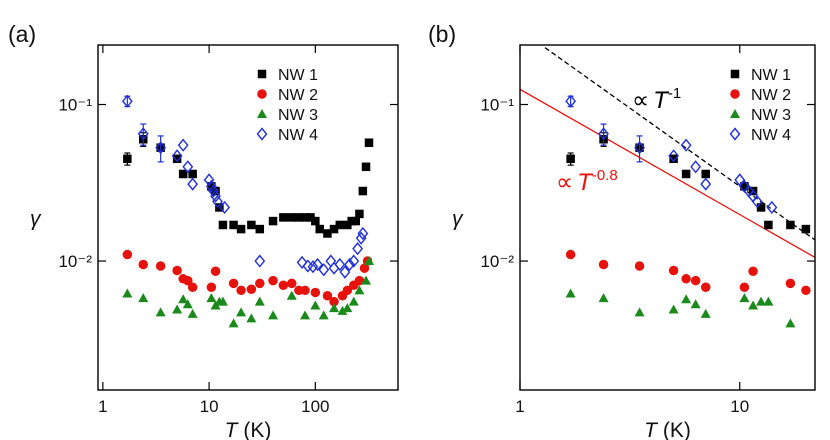 The height and width of the screenshot is (440, 830). I want to click on y-axis-label: γ, so click(36, 219).